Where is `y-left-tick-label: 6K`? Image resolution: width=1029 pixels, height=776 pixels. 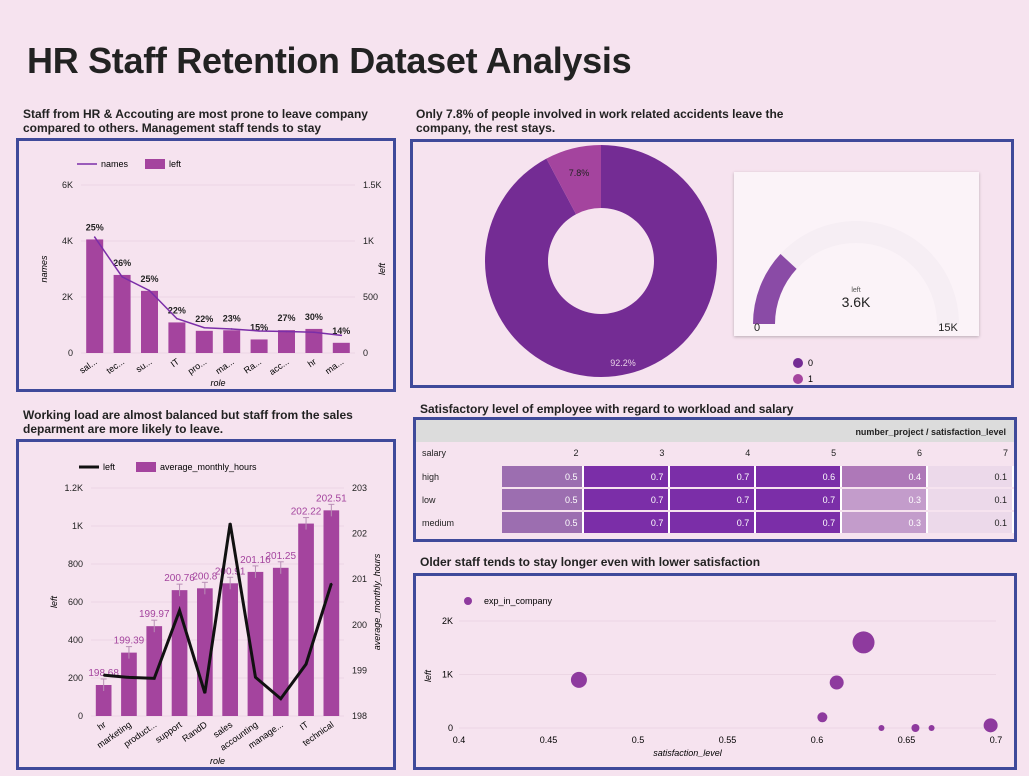
y-left-tick-label: 6K is located at coordinates (67, 185).